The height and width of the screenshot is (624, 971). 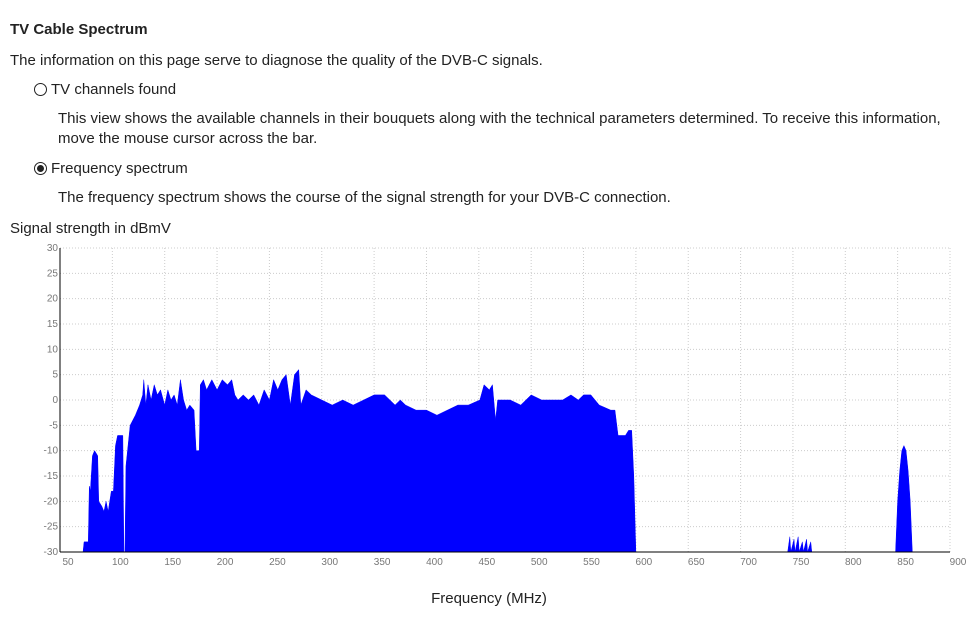 I want to click on x-tick-label: 450, so click(x=486, y=562).